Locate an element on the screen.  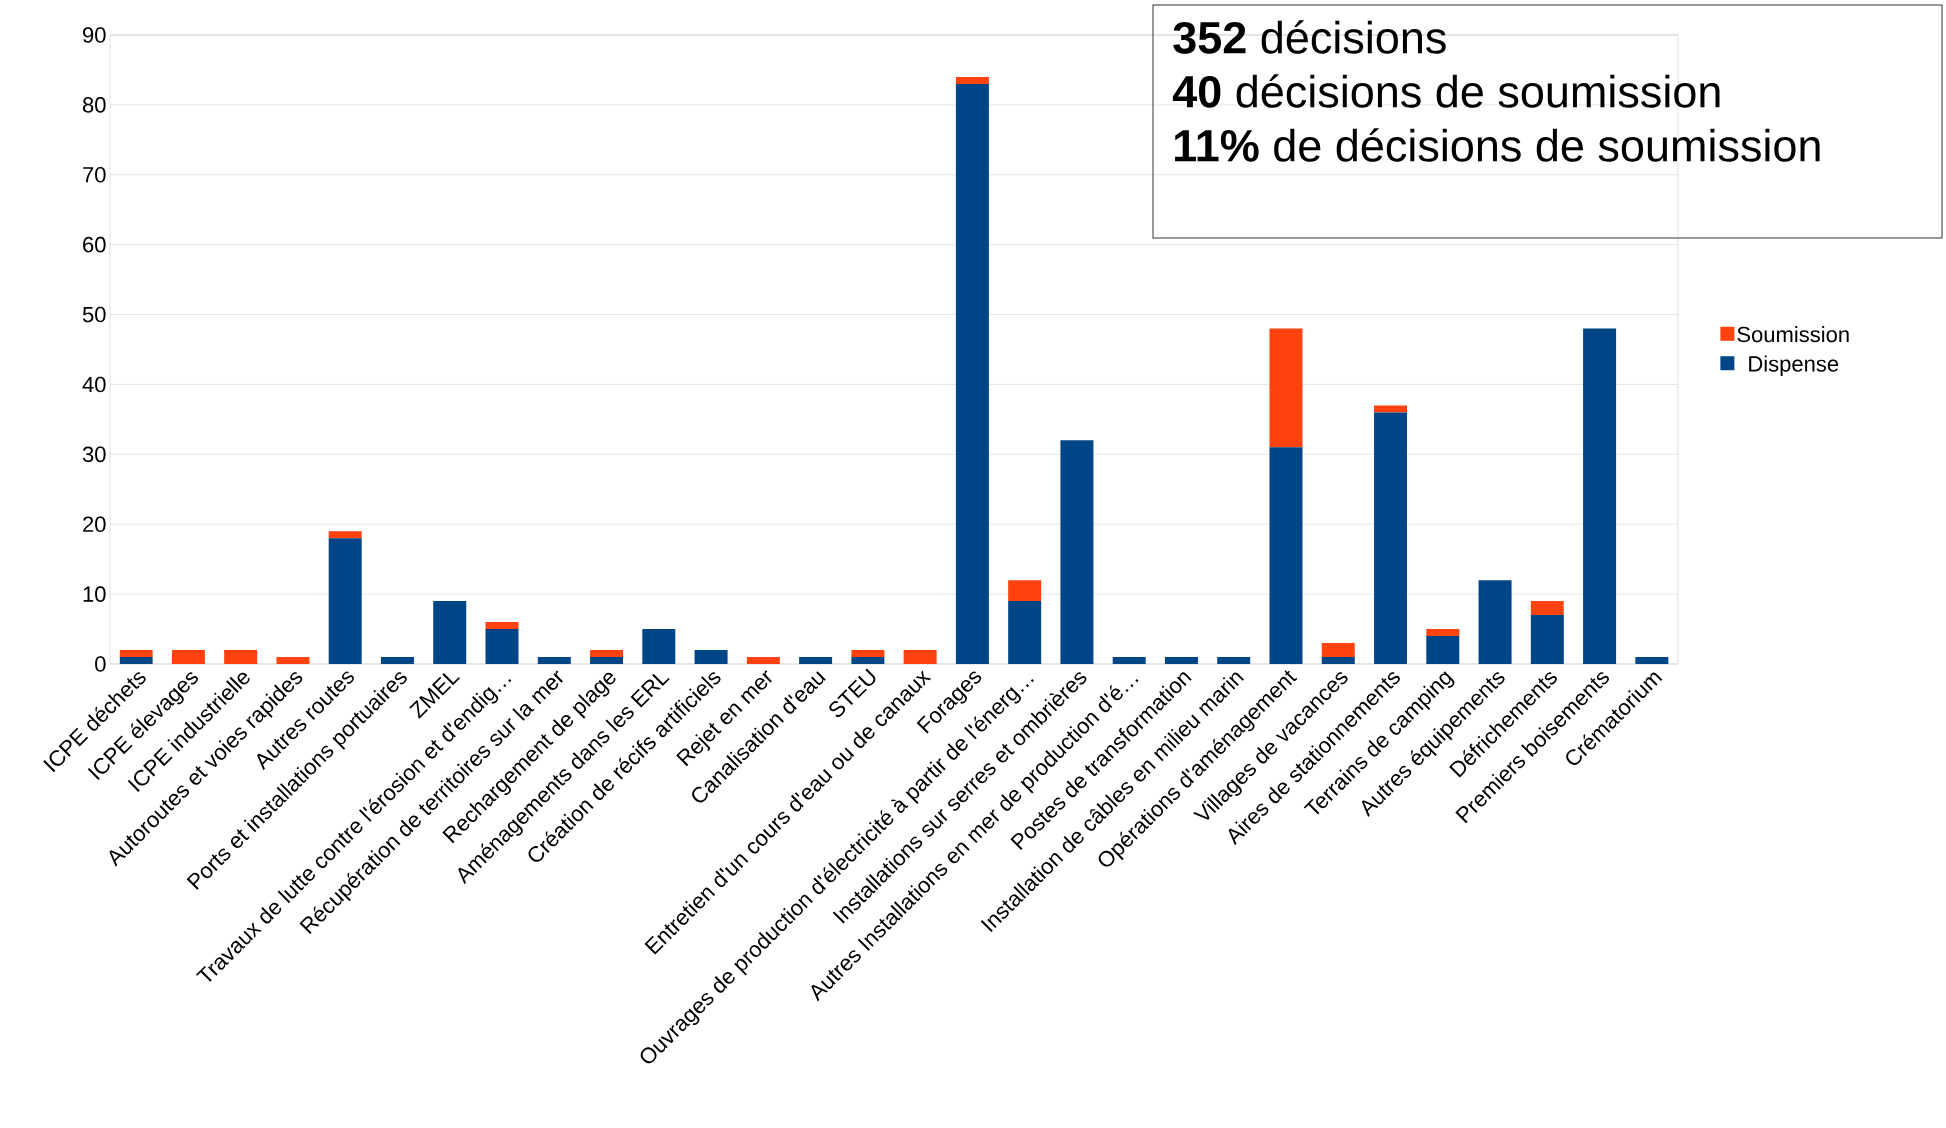
y-tick-label: 20 is located at coordinates (94, 524).